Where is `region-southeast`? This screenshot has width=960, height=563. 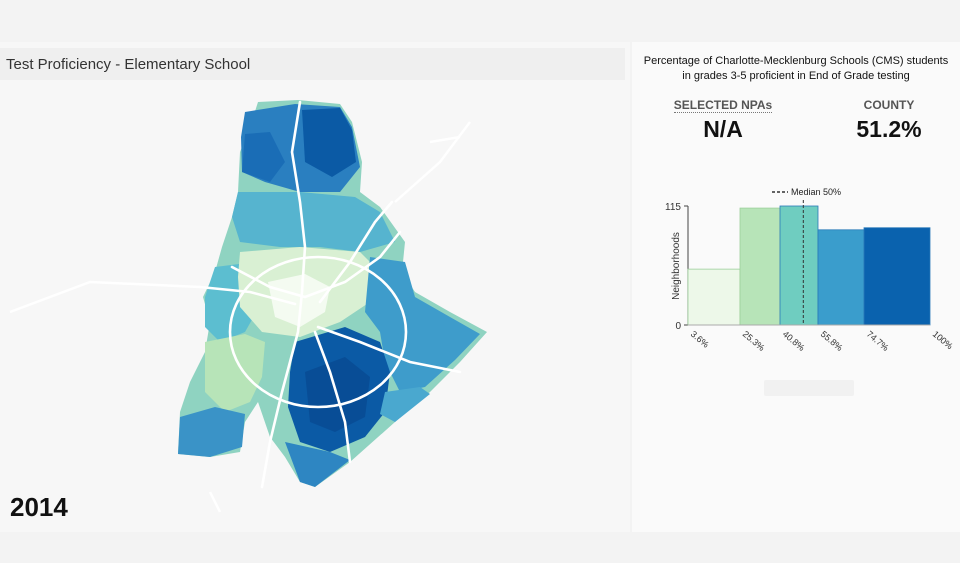
region-southeast is located at coordinates (405, 404).